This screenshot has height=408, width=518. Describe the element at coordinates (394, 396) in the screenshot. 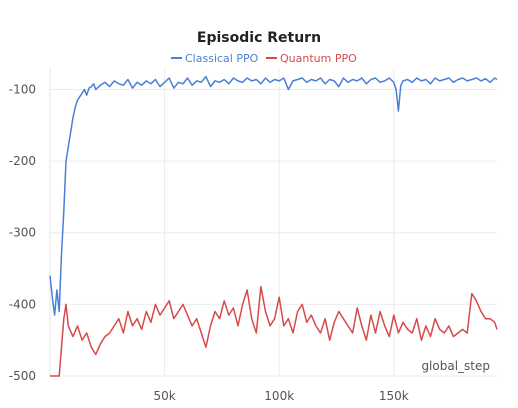

I see `x-tick-label: 150k` at that location.